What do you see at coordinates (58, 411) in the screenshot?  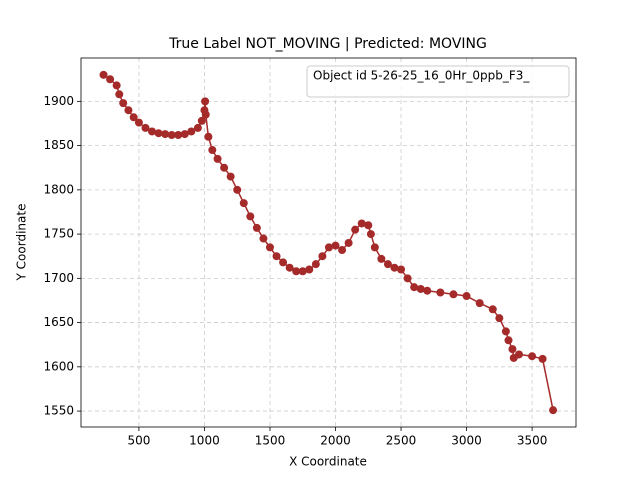 I see `y-tick-label: 1550` at bounding box center [58, 411].